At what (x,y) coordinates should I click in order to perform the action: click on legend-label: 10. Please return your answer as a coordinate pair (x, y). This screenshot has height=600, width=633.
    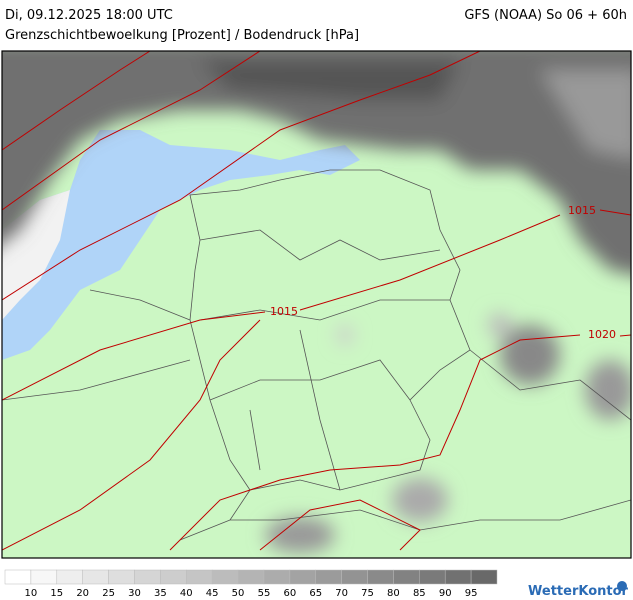
    Looking at the image, I should click on (31, 593).